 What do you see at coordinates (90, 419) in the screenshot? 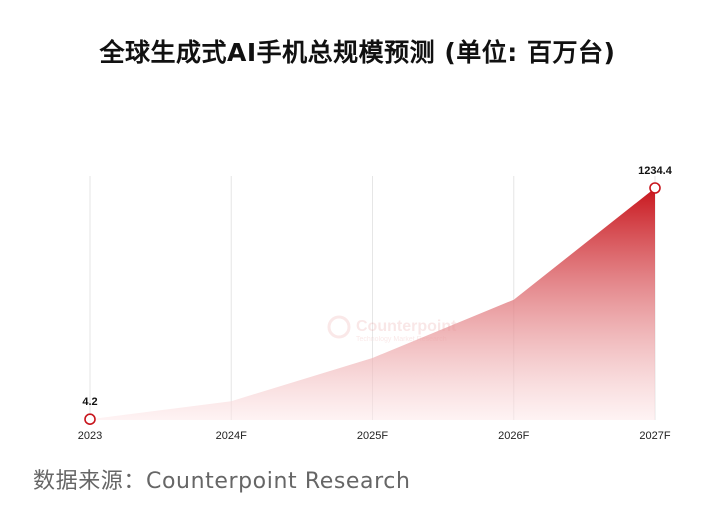
I see `marker-2023` at bounding box center [90, 419].